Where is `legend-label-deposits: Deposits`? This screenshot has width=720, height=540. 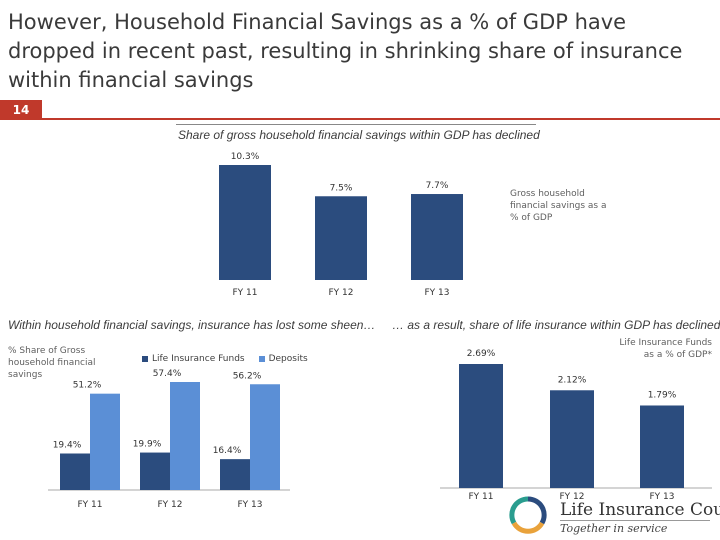 legend-label-deposits: Deposits is located at coordinates (288, 359).